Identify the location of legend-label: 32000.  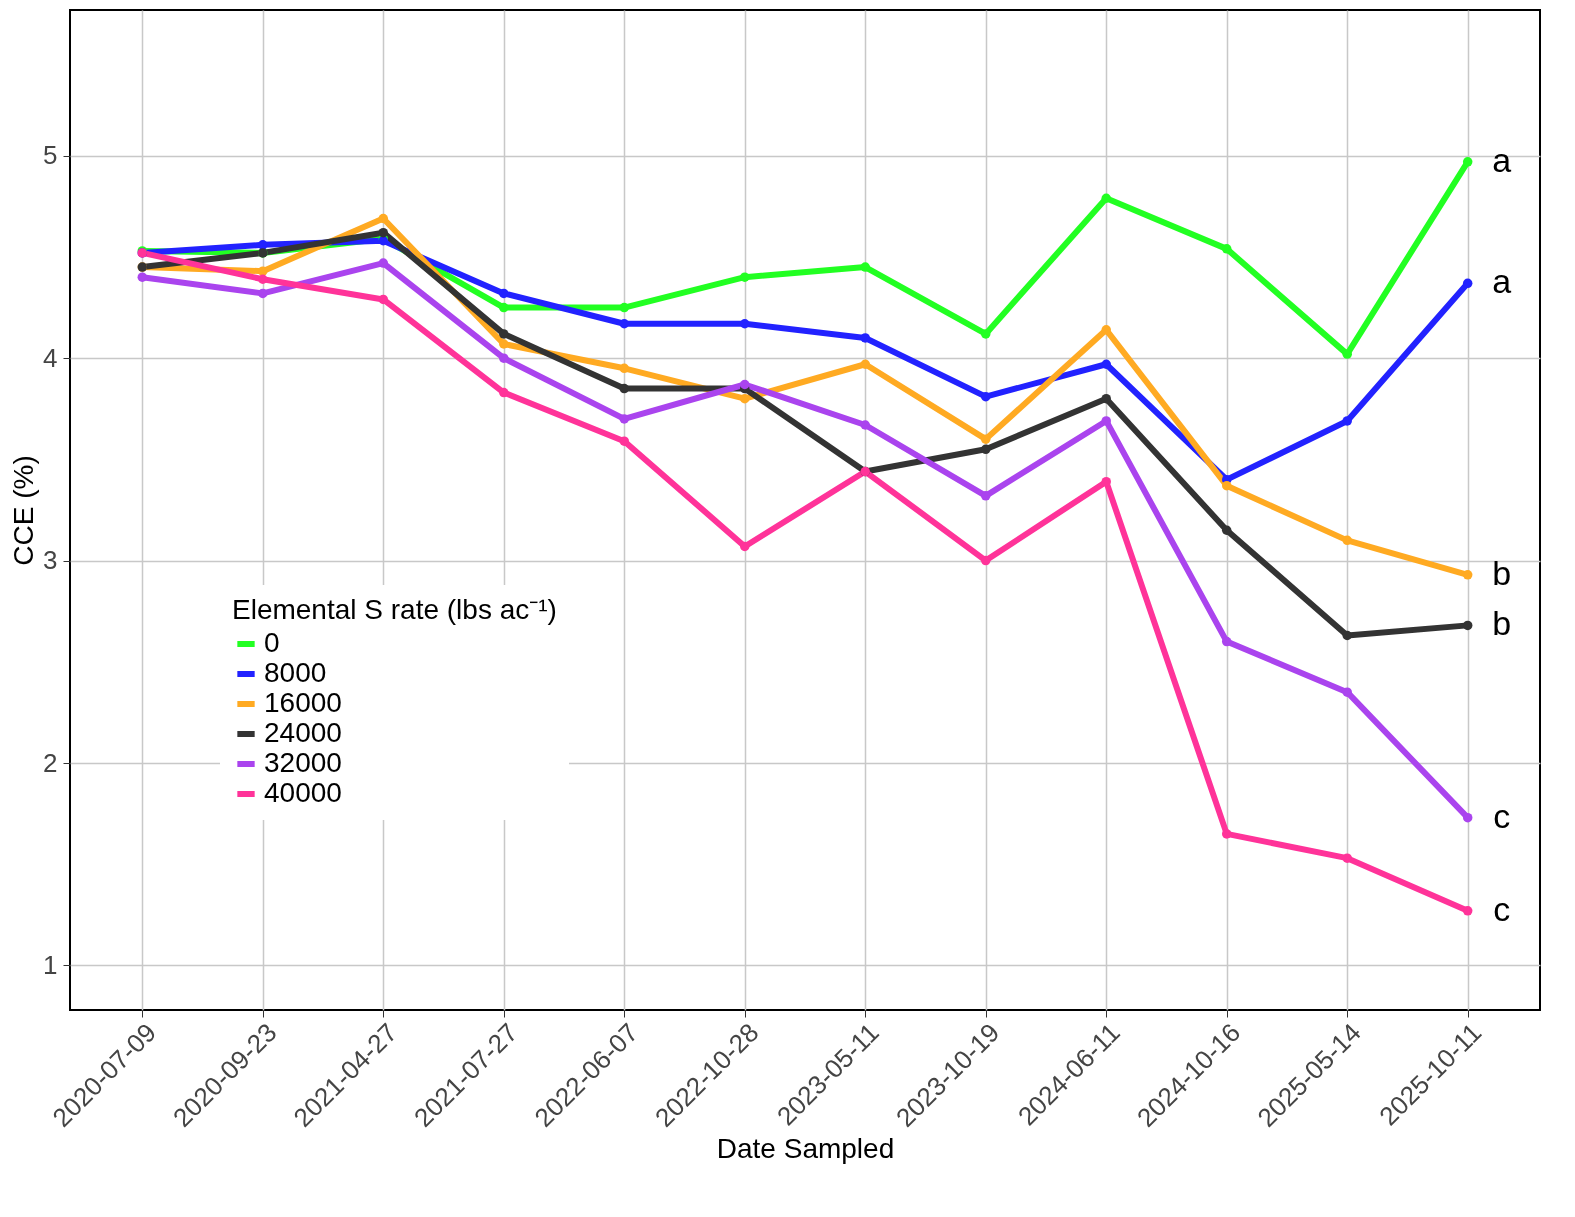
(303, 762).